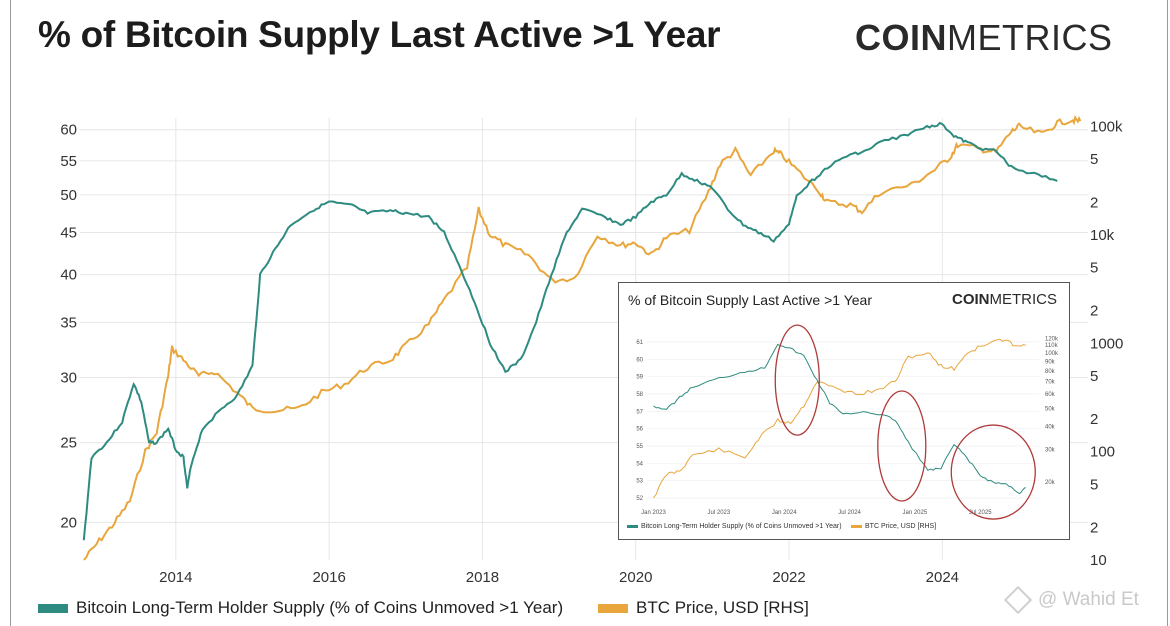 The height and width of the screenshot is (626, 1170). I want to click on y-left-tick-label: 30, so click(68, 377).